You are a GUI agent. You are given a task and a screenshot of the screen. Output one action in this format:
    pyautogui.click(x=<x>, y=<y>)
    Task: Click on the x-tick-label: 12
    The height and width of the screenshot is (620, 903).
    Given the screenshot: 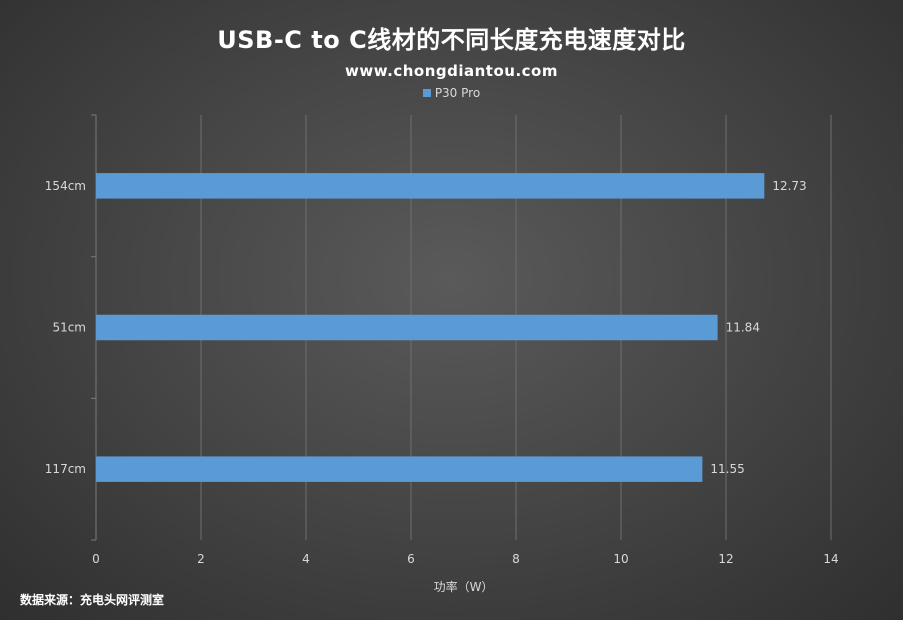 What is the action you would take?
    pyautogui.click(x=725, y=559)
    